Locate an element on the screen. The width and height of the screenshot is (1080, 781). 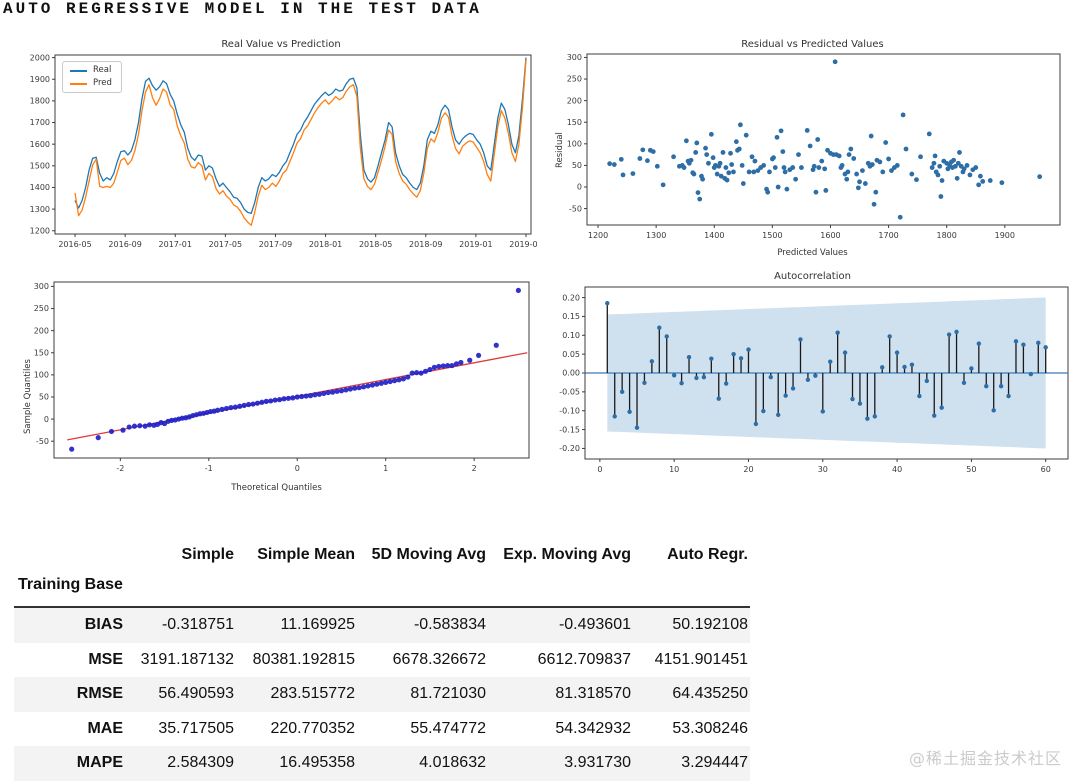
row-label: MSE is located at coordinates (105, 659).